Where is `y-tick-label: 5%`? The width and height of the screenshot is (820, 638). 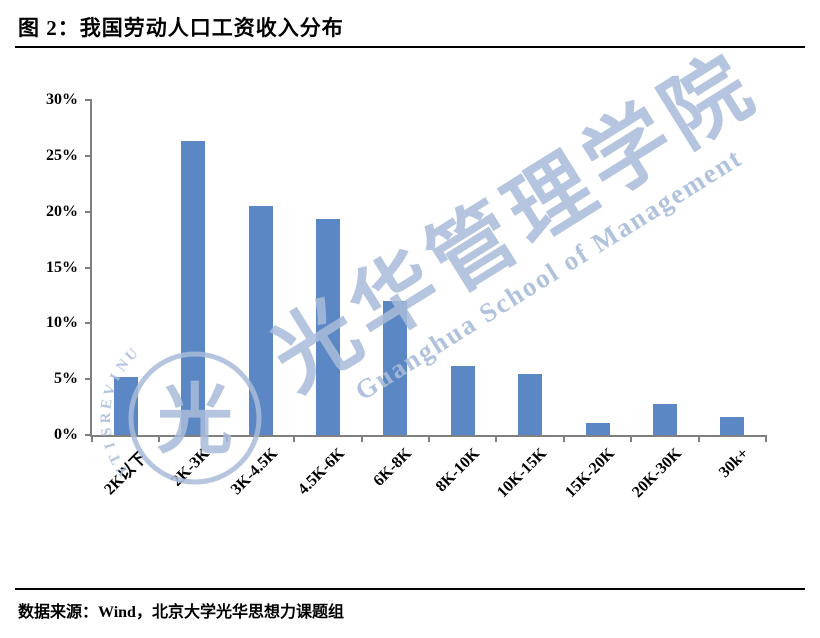 y-tick-label: 5% is located at coordinates (66, 379).